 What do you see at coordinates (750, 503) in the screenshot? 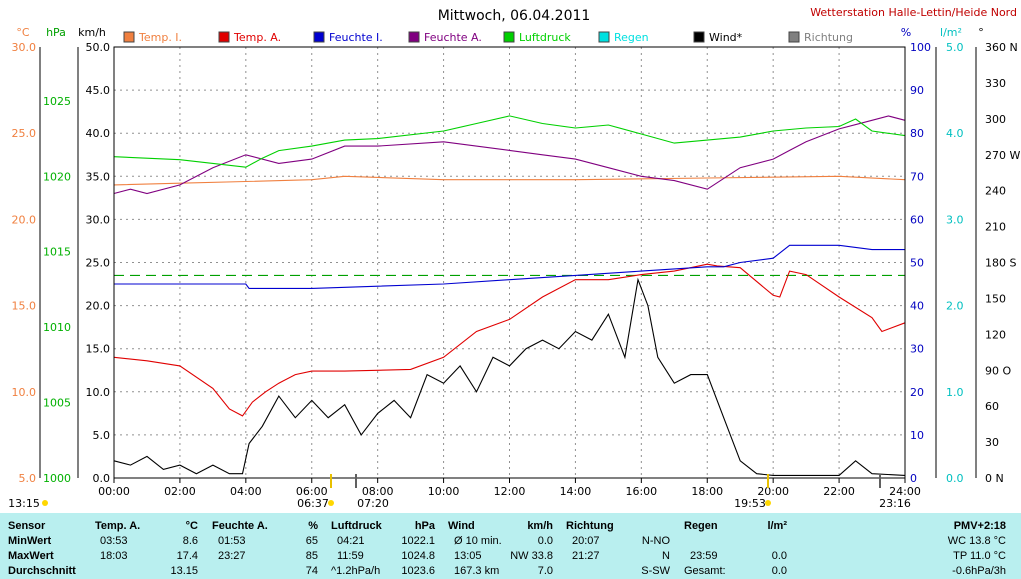
I see `sunset-label: 19:53` at bounding box center [750, 503].